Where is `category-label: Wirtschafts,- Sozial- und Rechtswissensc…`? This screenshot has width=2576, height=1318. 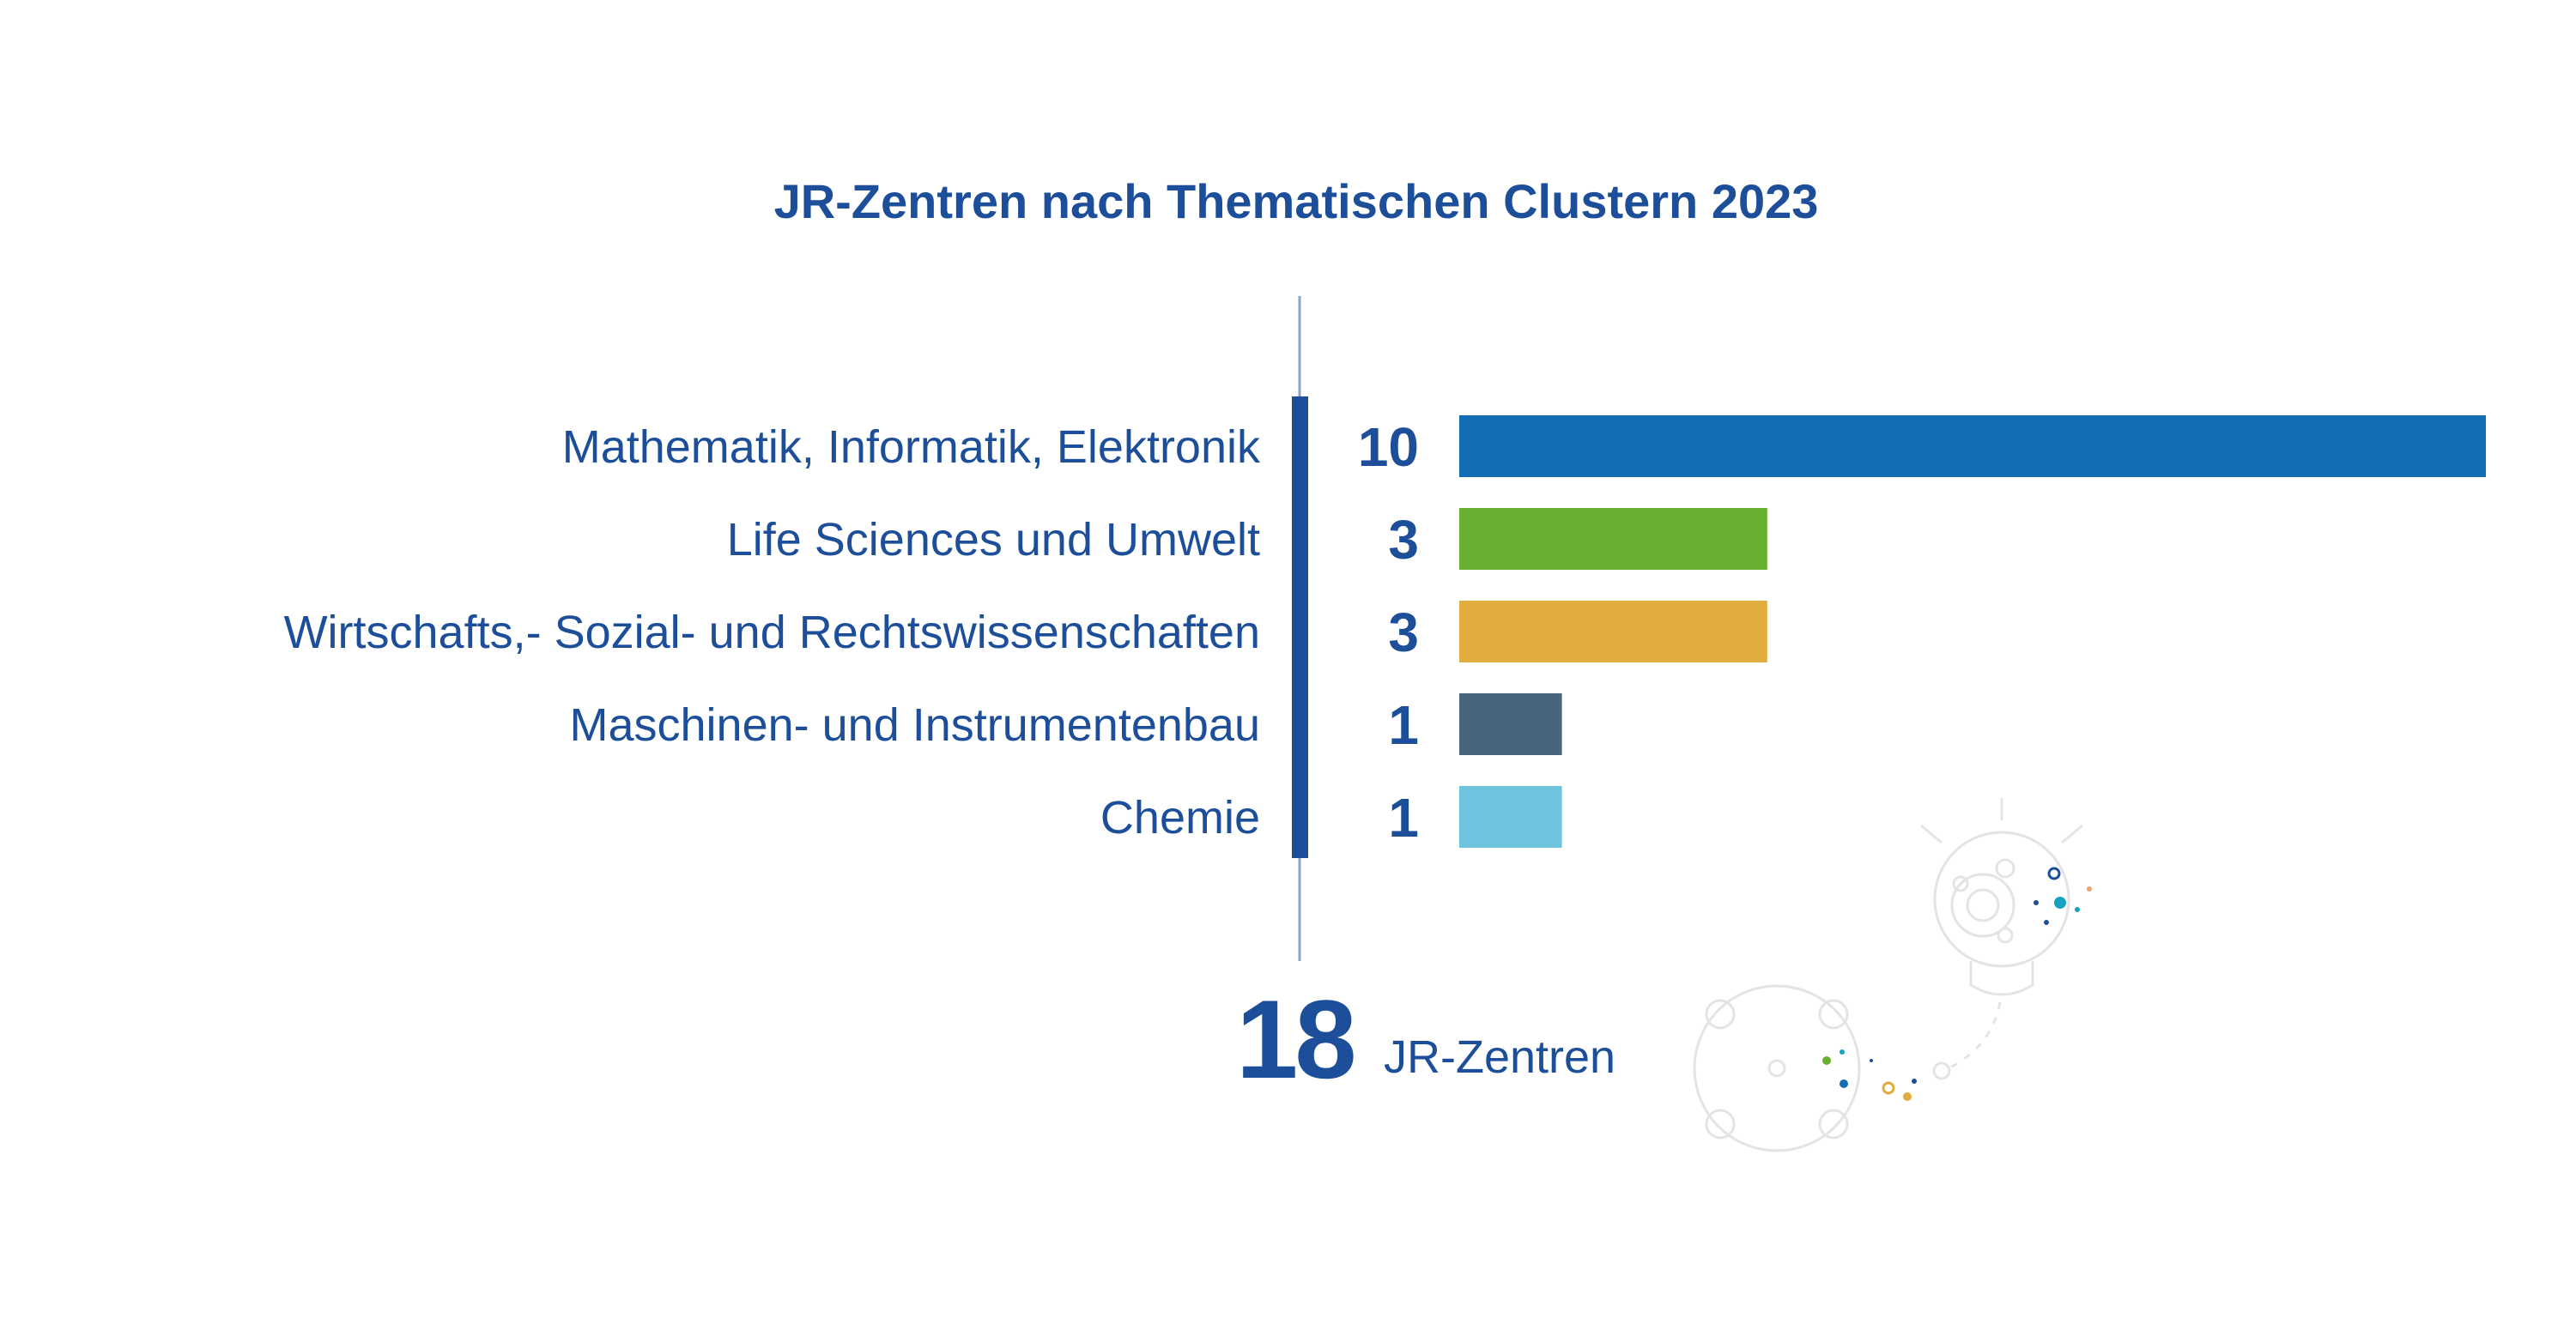 category-label: Wirtschafts,- Sozial- und Rechtswissensc… is located at coordinates (772, 632).